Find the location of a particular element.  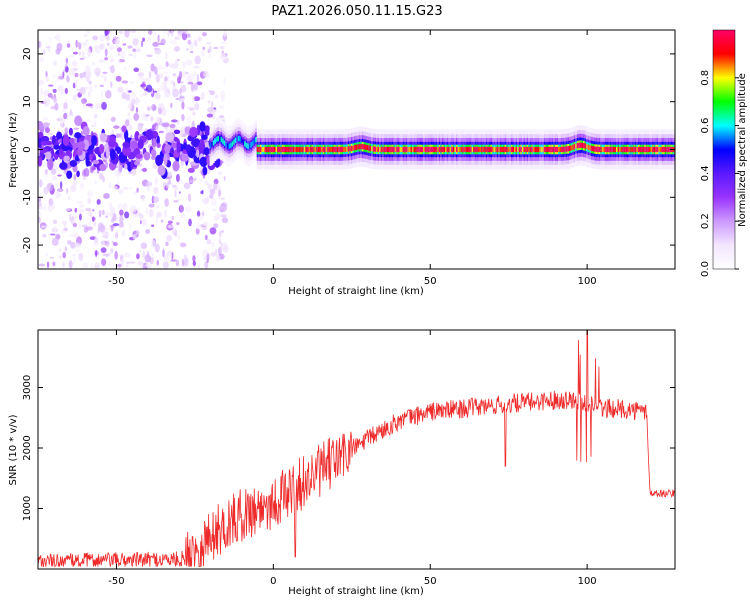

snr-xtick-label: 50 is located at coordinates (430, 581).